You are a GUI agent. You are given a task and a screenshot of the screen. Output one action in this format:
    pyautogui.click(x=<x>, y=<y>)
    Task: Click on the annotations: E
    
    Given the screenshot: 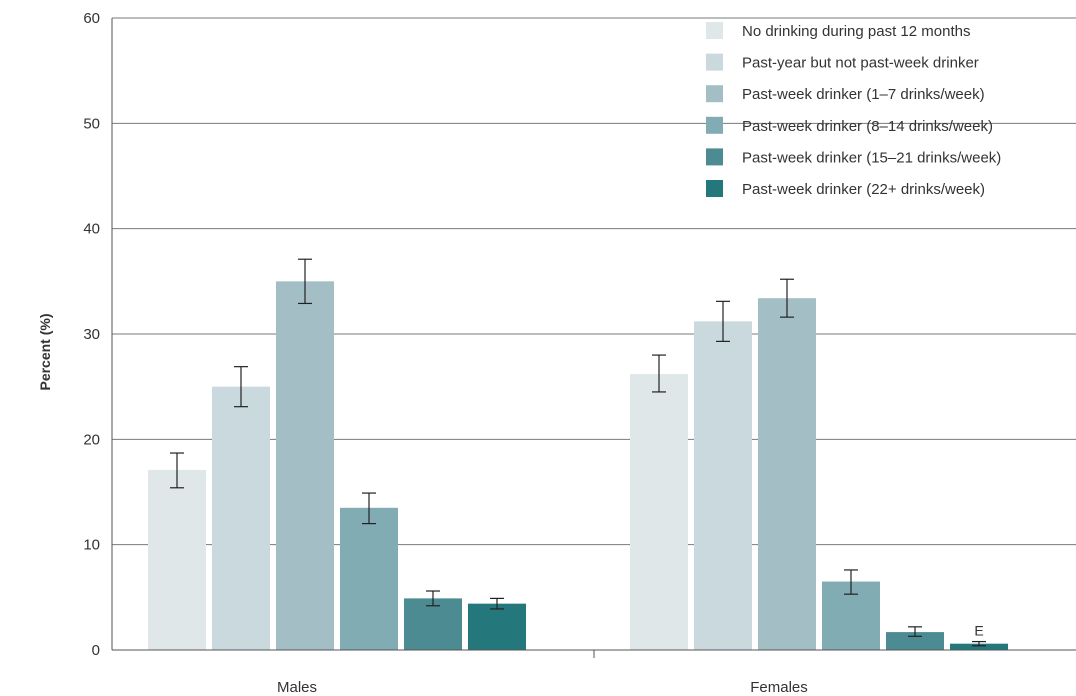 What is the action you would take?
    pyautogui.click(x=978, y=631)
    